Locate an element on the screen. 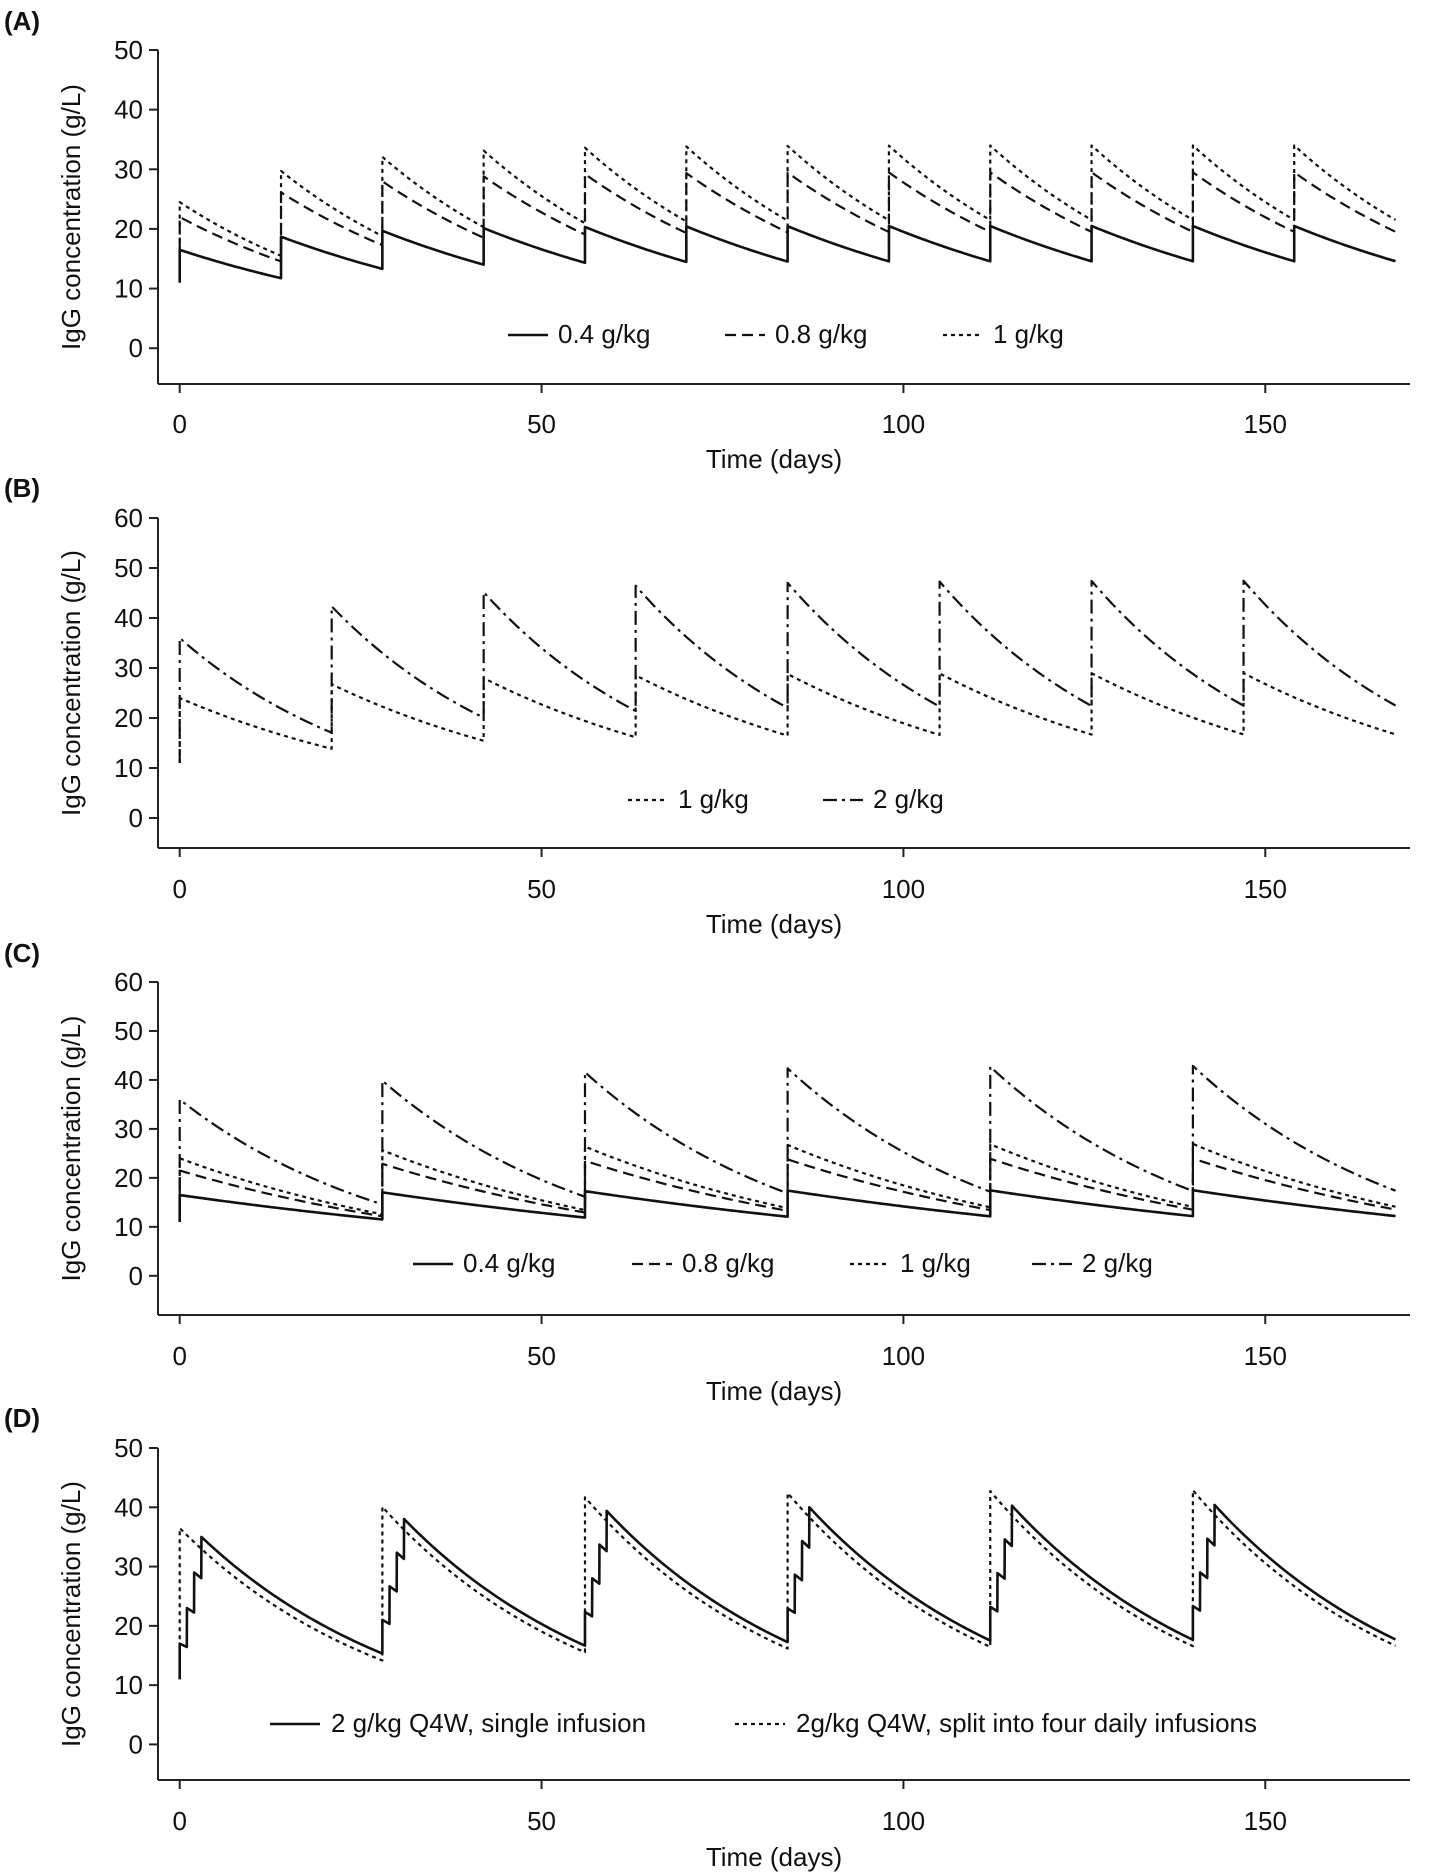 This screenshot has height=1876, width=1429. panel-label: (D) is located at coordinates (22, 1418).